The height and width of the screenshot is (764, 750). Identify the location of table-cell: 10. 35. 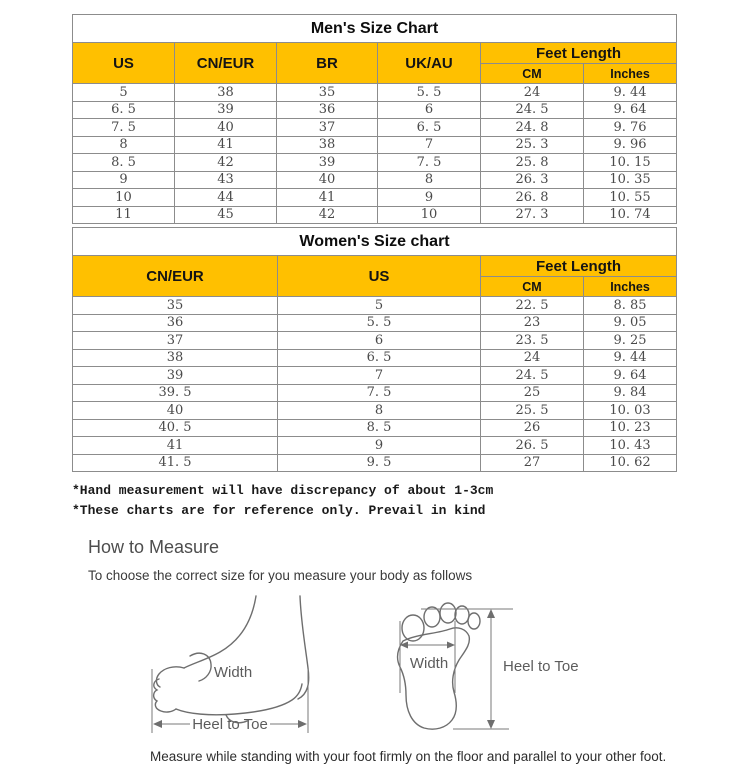
(630, 179).